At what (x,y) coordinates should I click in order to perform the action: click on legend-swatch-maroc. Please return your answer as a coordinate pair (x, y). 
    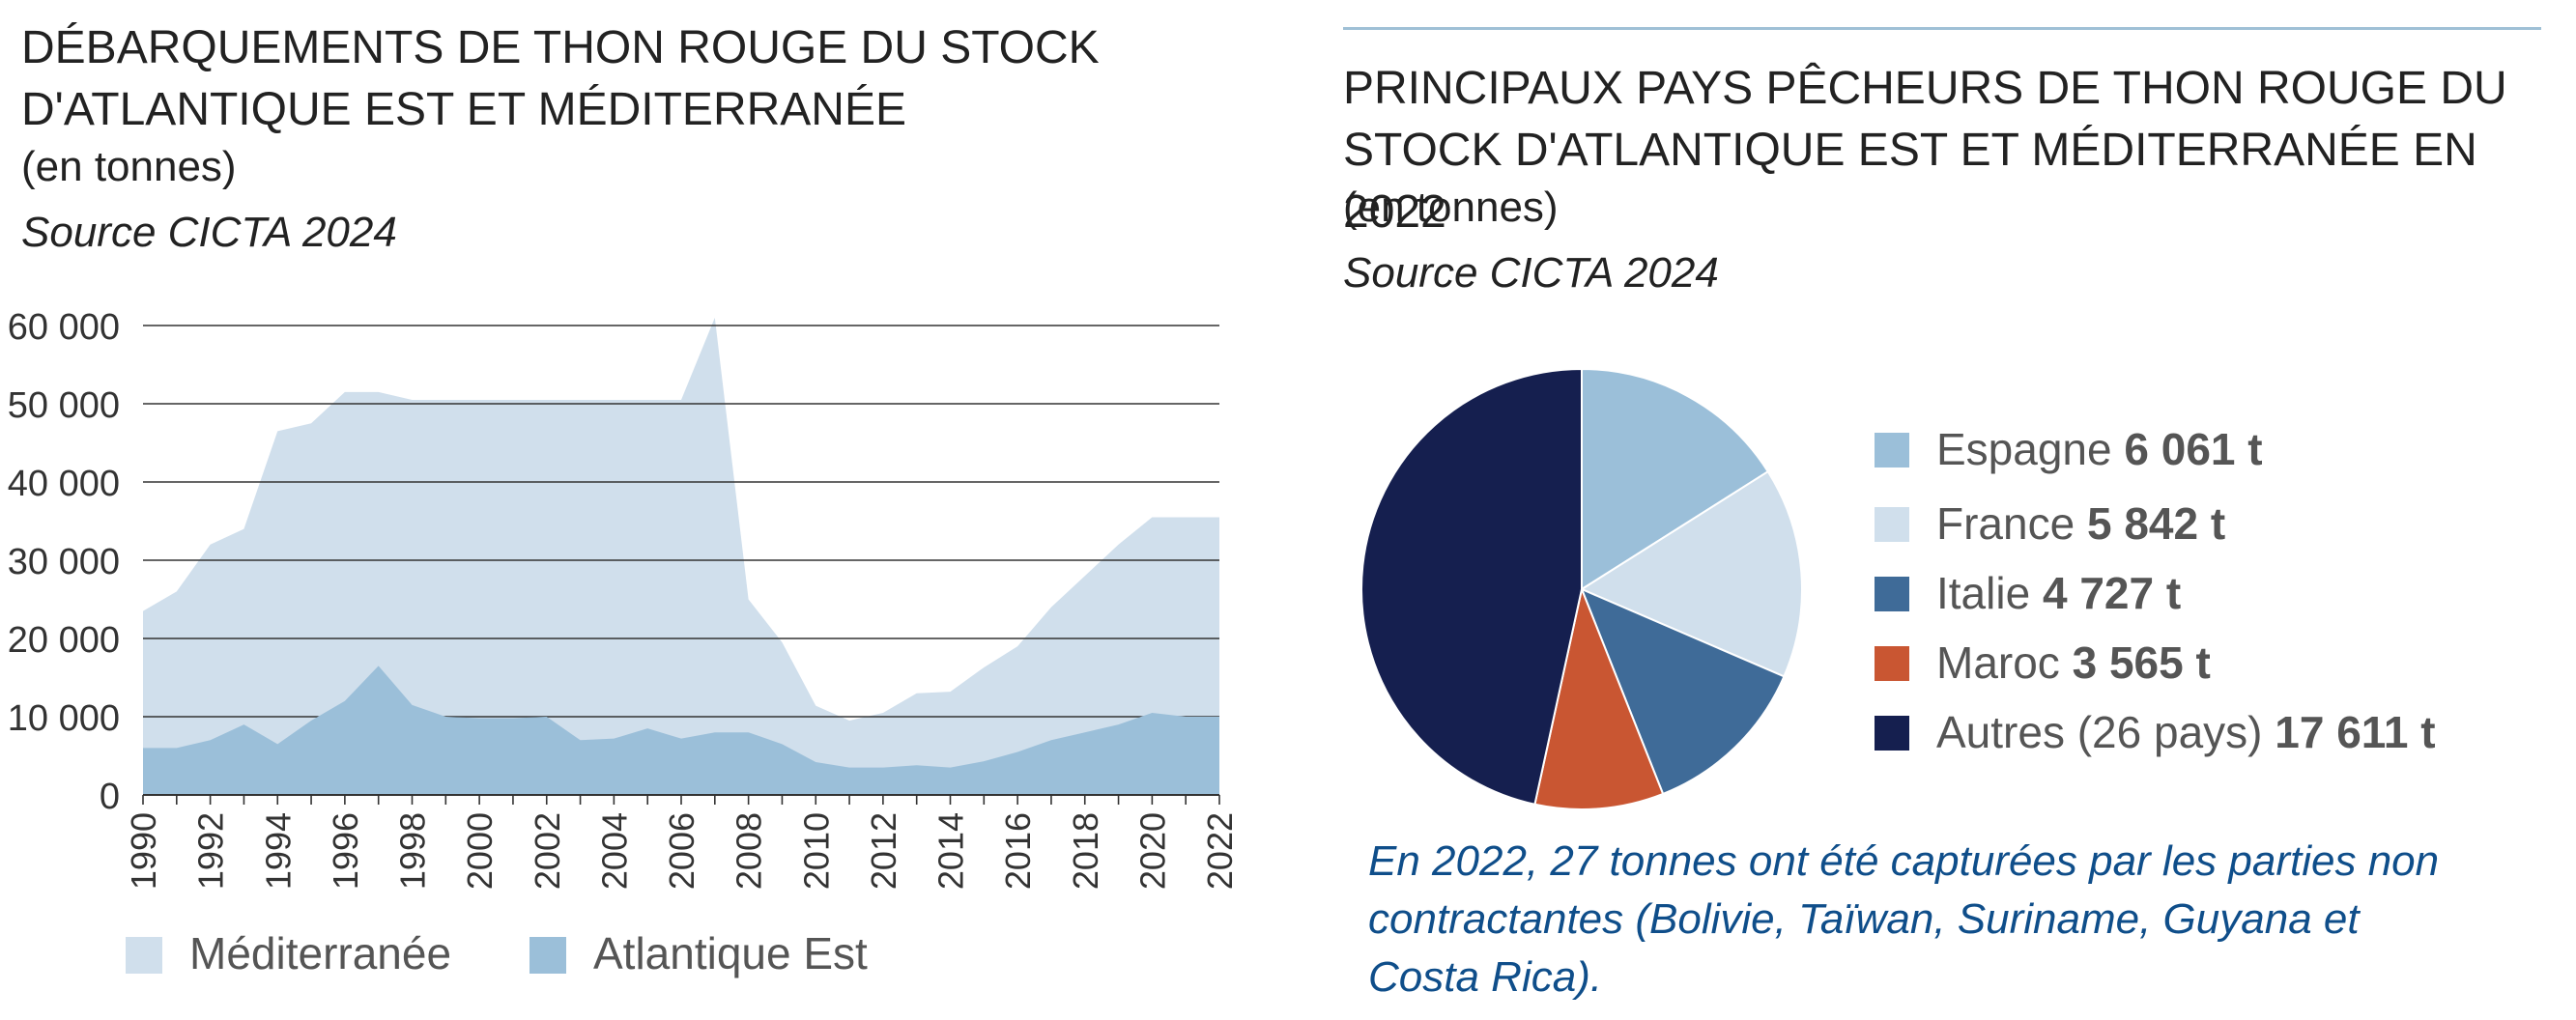
    Looking at the image, I should click on (1892, 664).